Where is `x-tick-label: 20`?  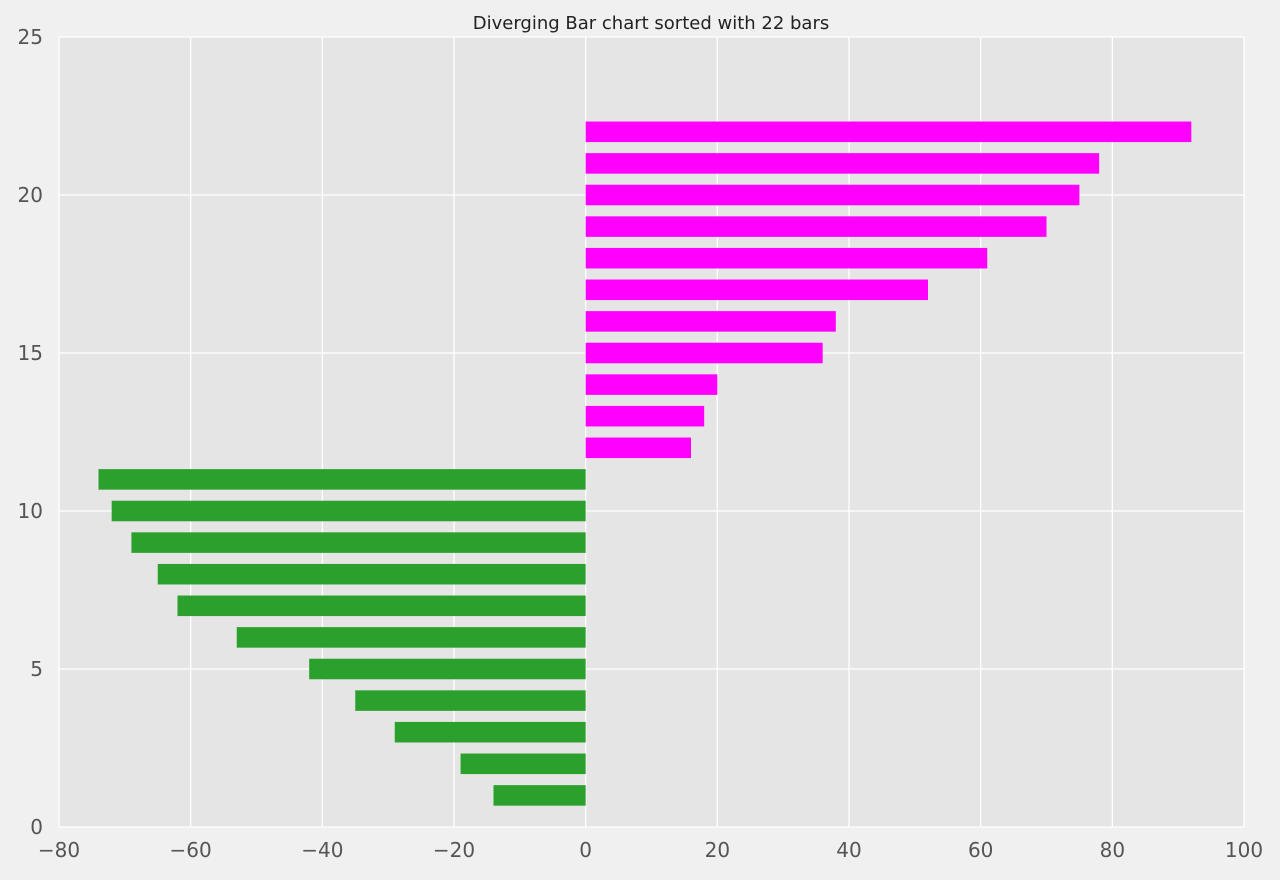 x-tick-label: 20 is located at coordinates (717, 850).